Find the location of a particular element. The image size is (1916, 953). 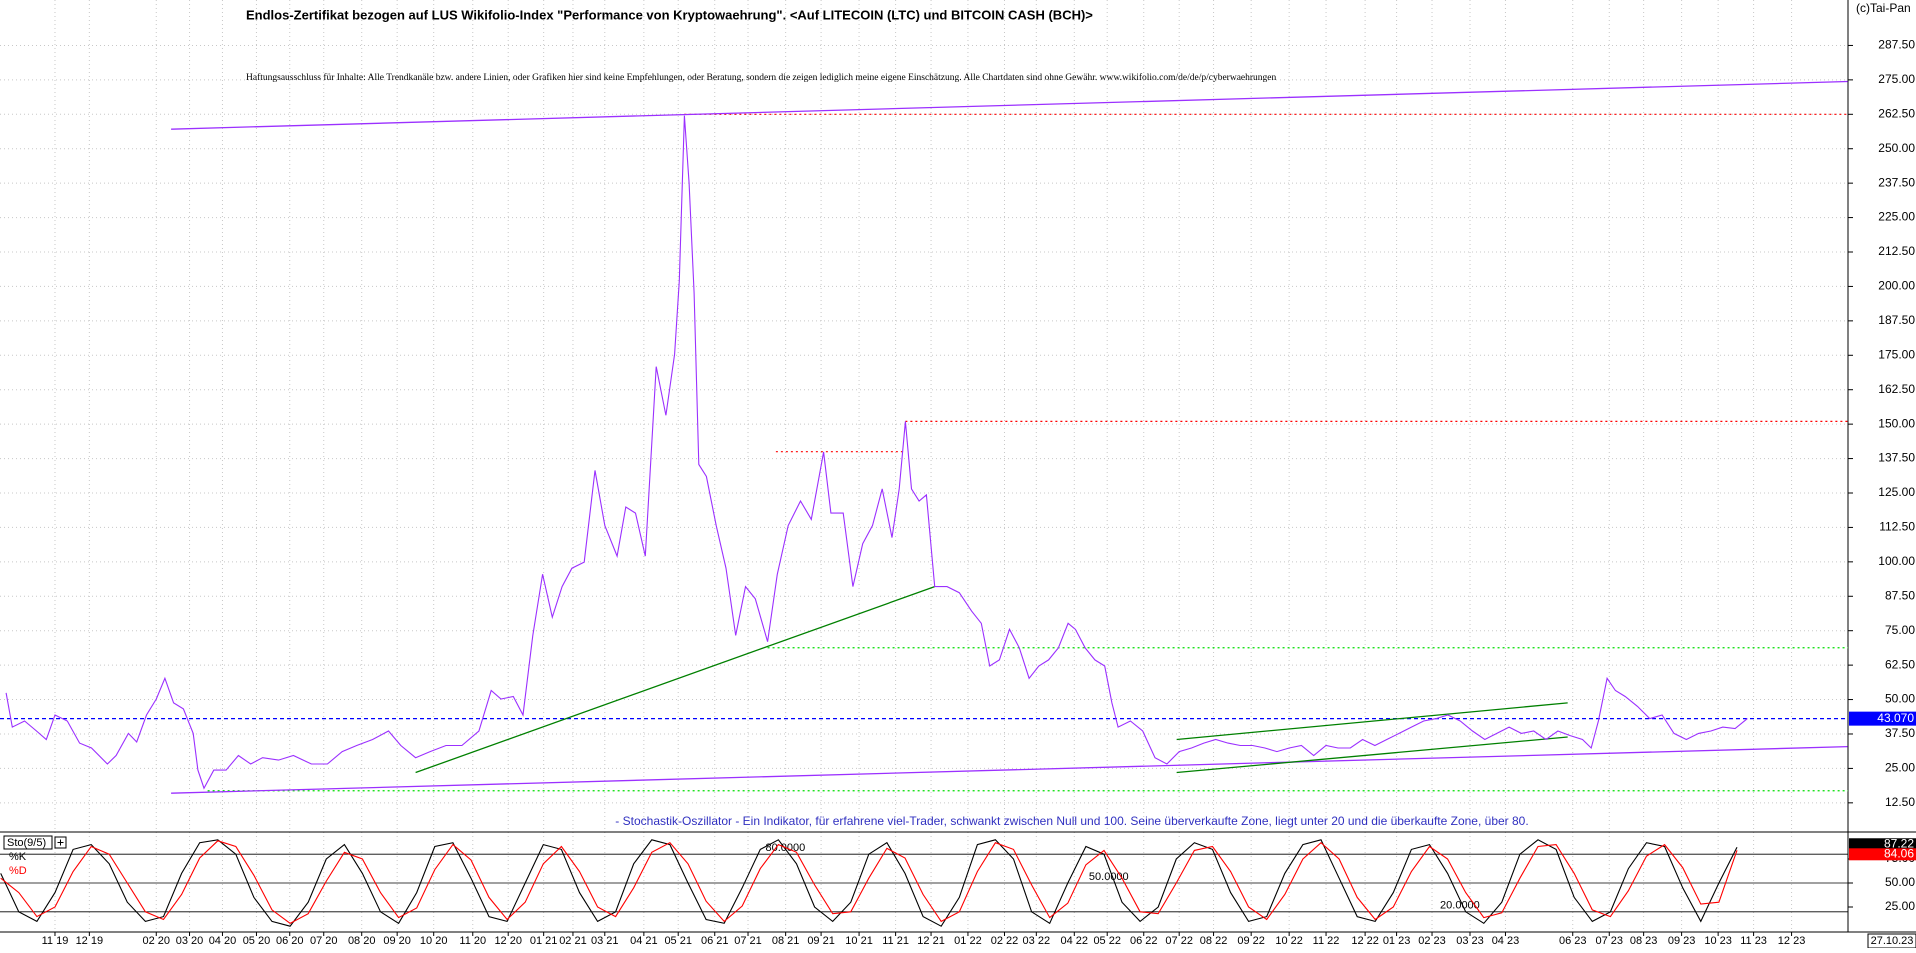

x-tick-label: 03 23 is located at coordinates (1470, 941).